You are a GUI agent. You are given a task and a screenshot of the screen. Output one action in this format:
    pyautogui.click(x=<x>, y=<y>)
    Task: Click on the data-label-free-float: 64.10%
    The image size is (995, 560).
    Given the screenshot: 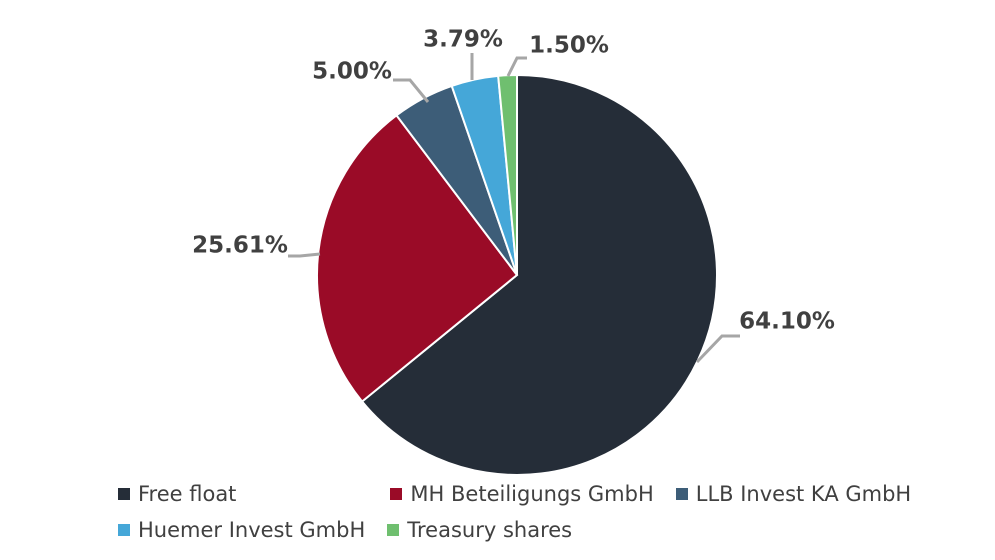 What is the action you would take?
    pyautogui.click(x=787, y=322)
    